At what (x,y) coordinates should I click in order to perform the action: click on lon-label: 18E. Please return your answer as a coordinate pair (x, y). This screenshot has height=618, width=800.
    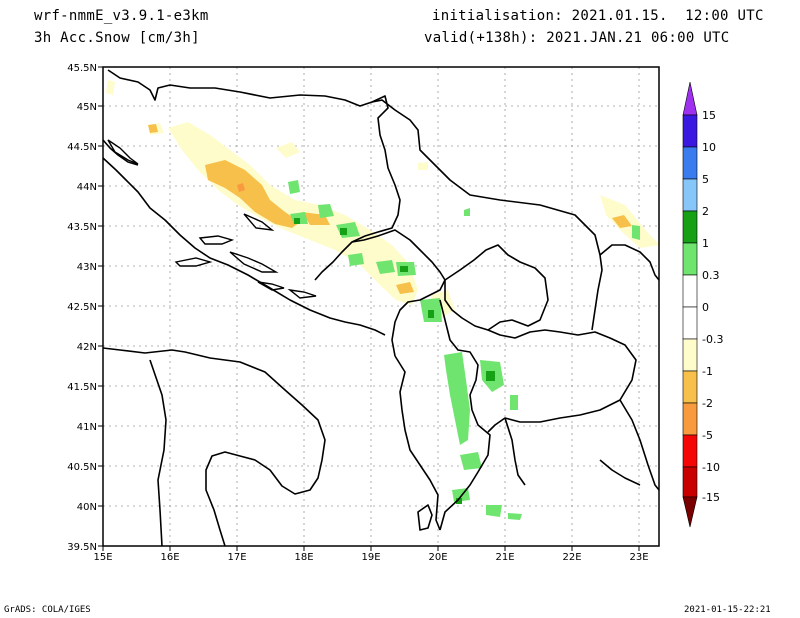
    Looking at the image, I should click on (303, 557).